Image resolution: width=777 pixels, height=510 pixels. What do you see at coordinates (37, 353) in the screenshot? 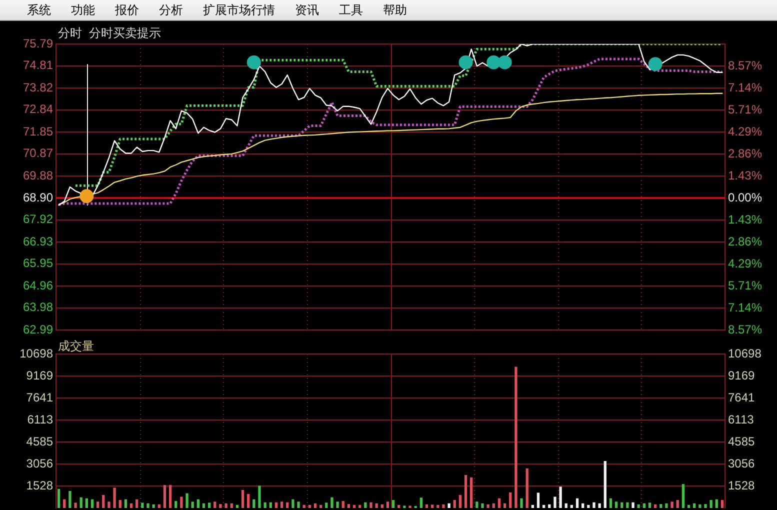
I see `y-tick-label: 10698` at bounding box center [37, 353].